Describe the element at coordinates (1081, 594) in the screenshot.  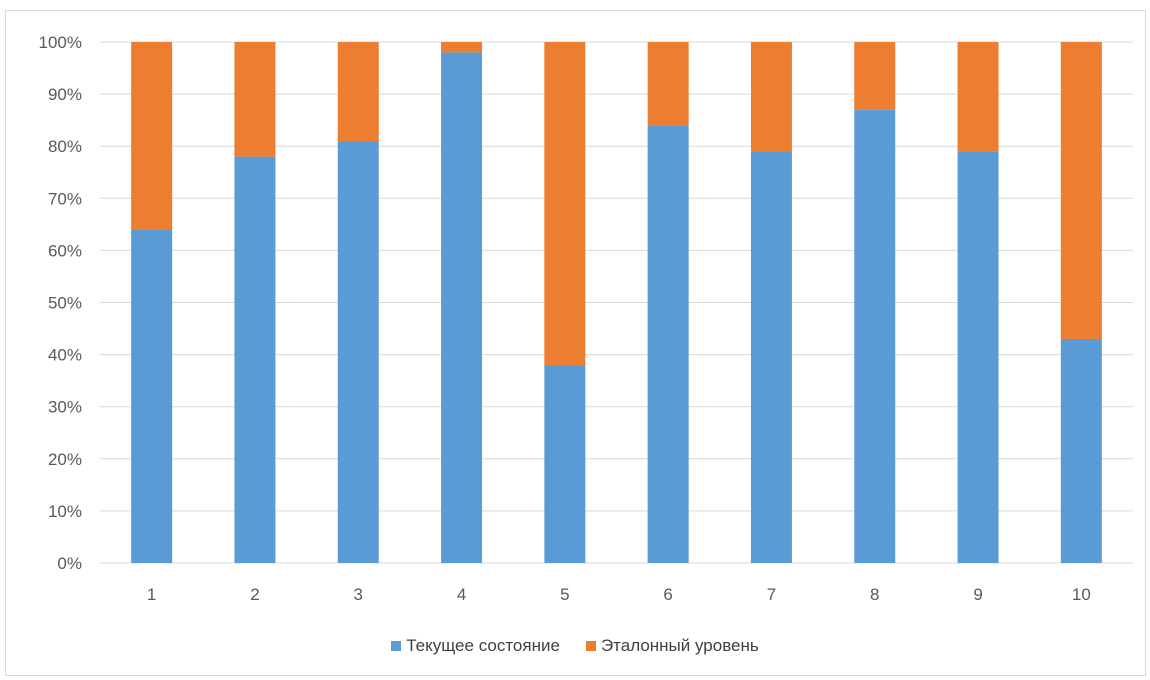
I see `x-tick-label: 10` at that location.